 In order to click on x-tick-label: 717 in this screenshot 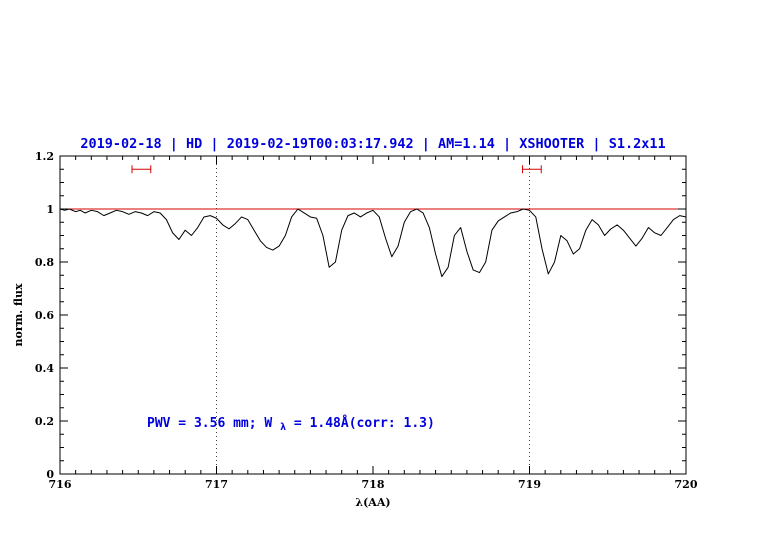, I will do `click(216, 484)`.